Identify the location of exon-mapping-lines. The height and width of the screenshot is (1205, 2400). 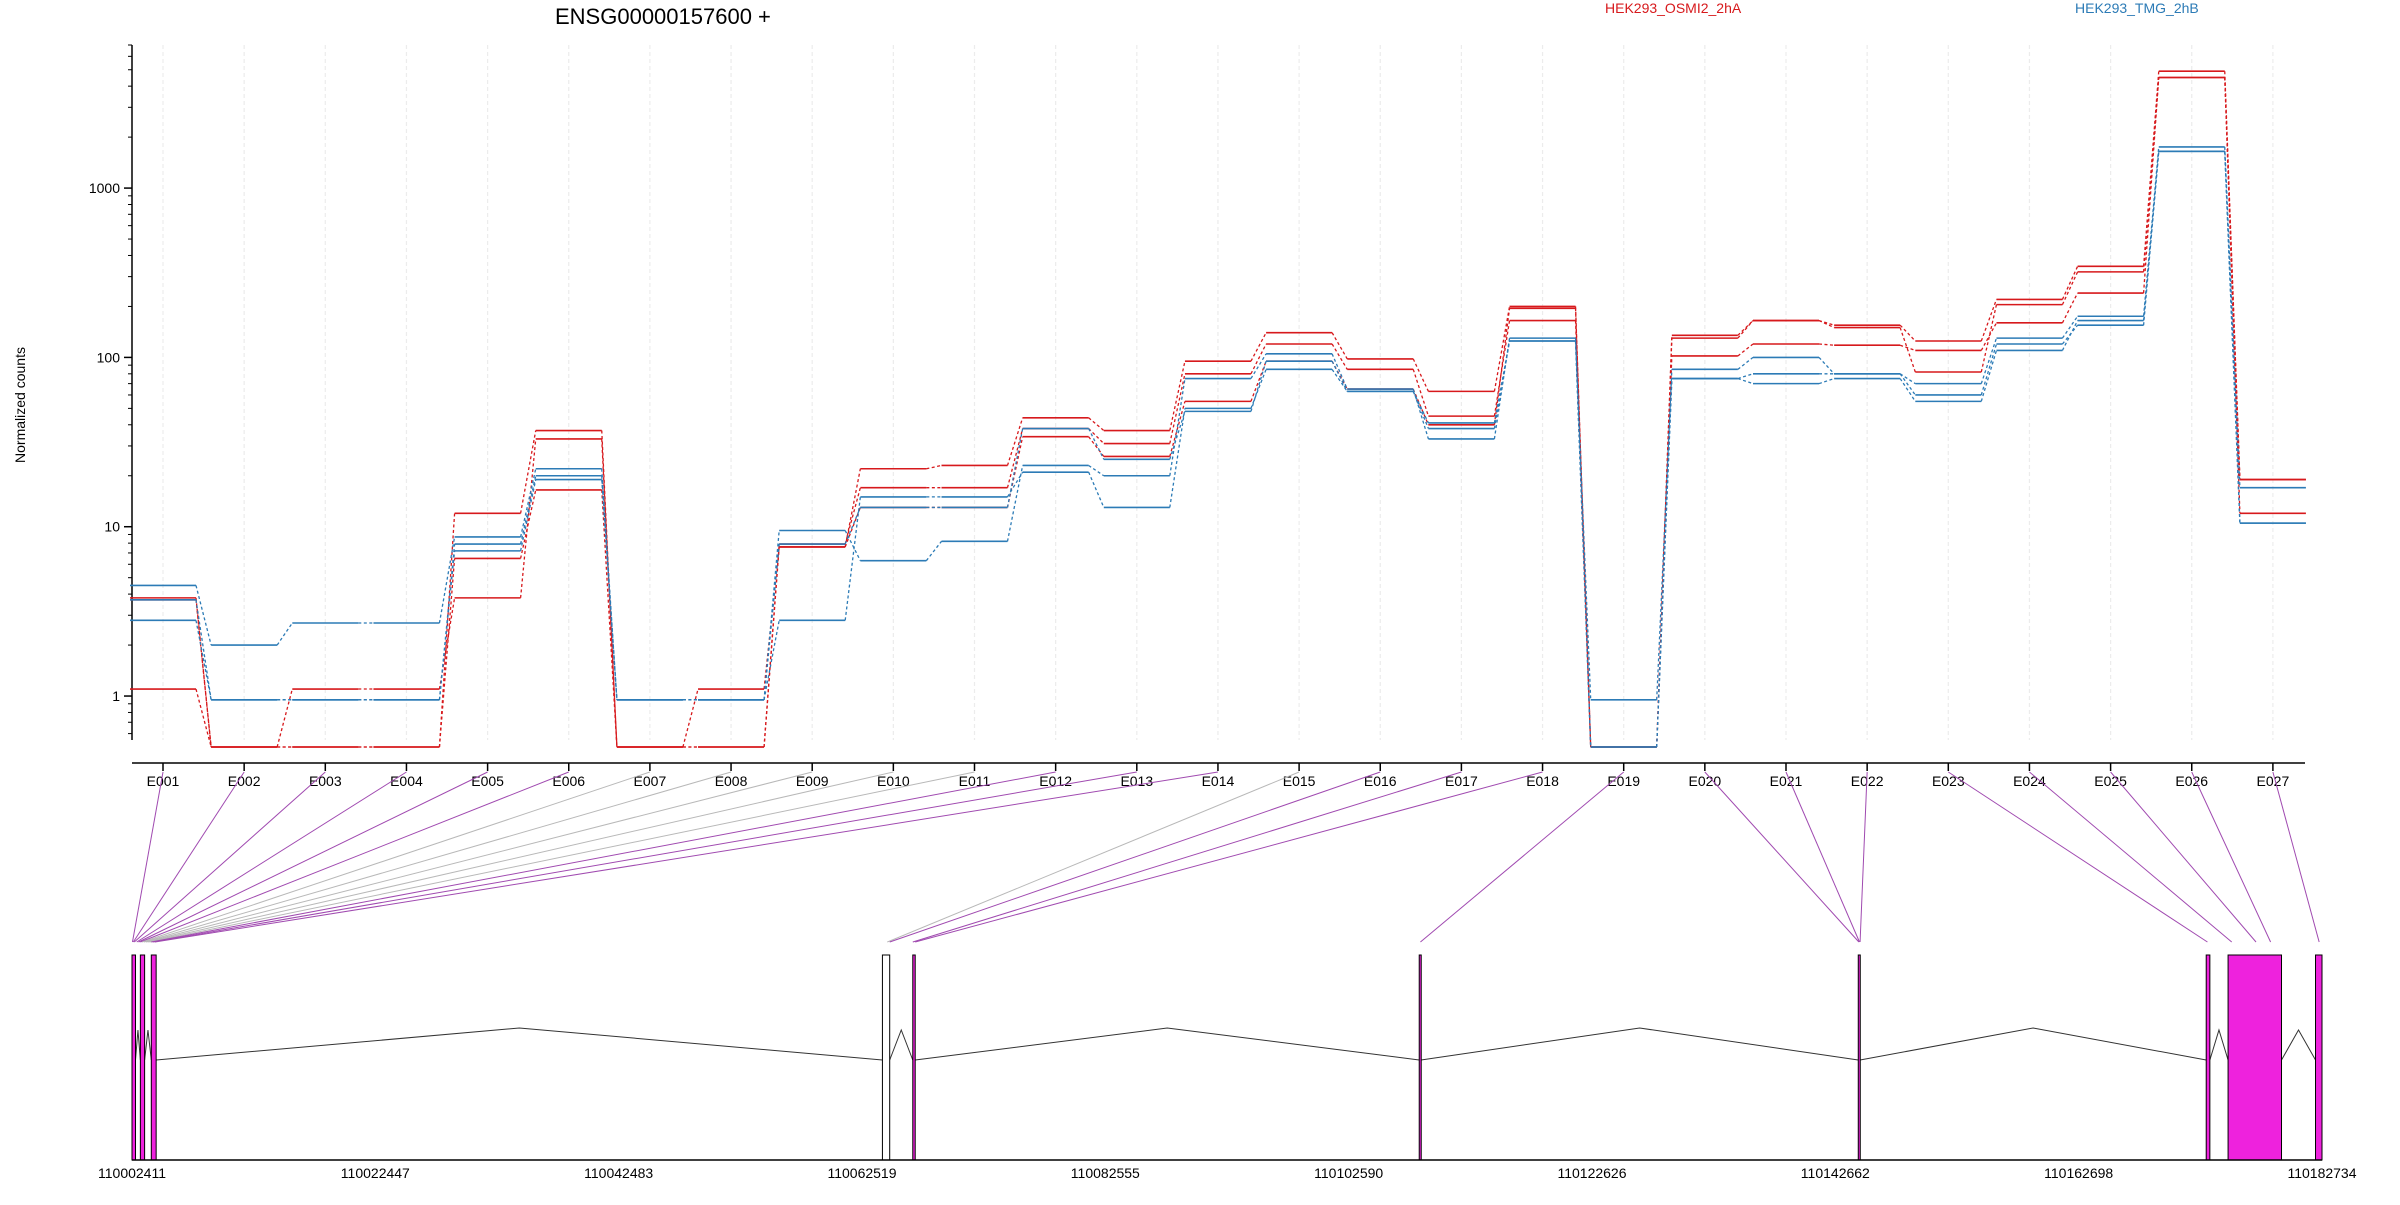
(1225, 857).